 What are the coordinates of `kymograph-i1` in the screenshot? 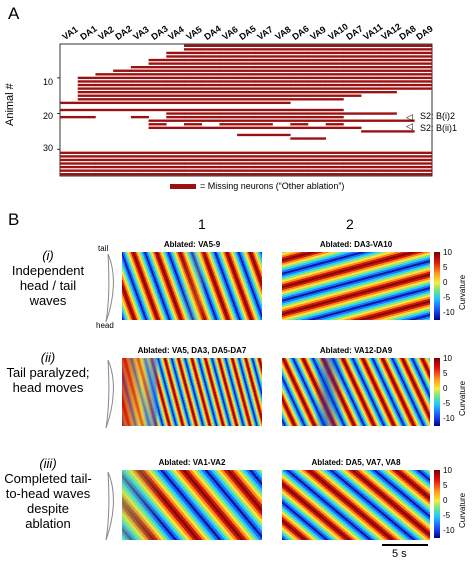 It's located at (192, 286).